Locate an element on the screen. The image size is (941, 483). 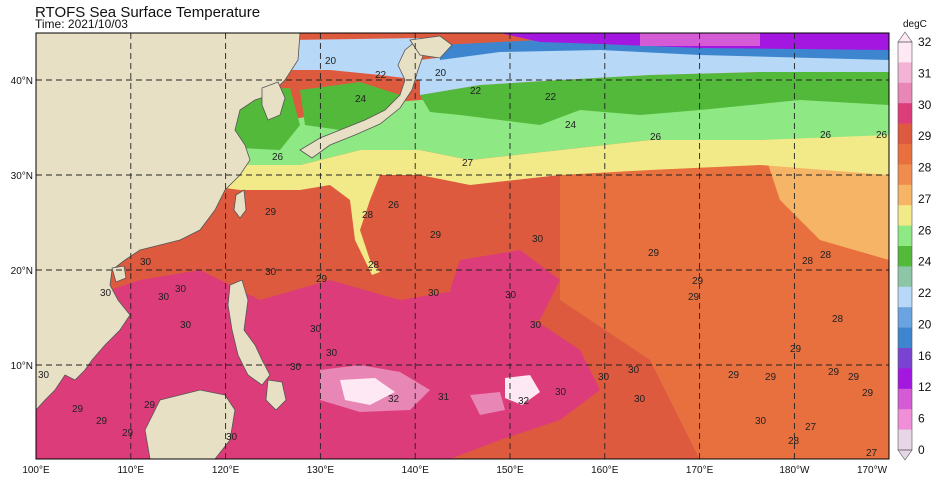
colorbar-tick-label: 31 is located at coordinates (925, 73).